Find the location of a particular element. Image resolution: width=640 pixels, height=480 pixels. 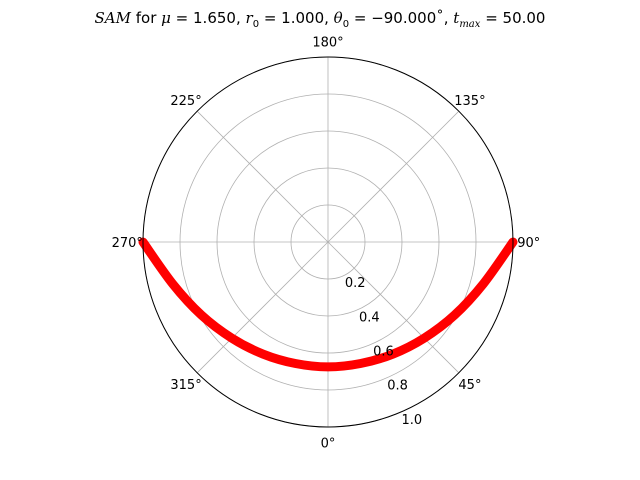

theta-tick-label-2: 90° is located at coordinates (528, 243).